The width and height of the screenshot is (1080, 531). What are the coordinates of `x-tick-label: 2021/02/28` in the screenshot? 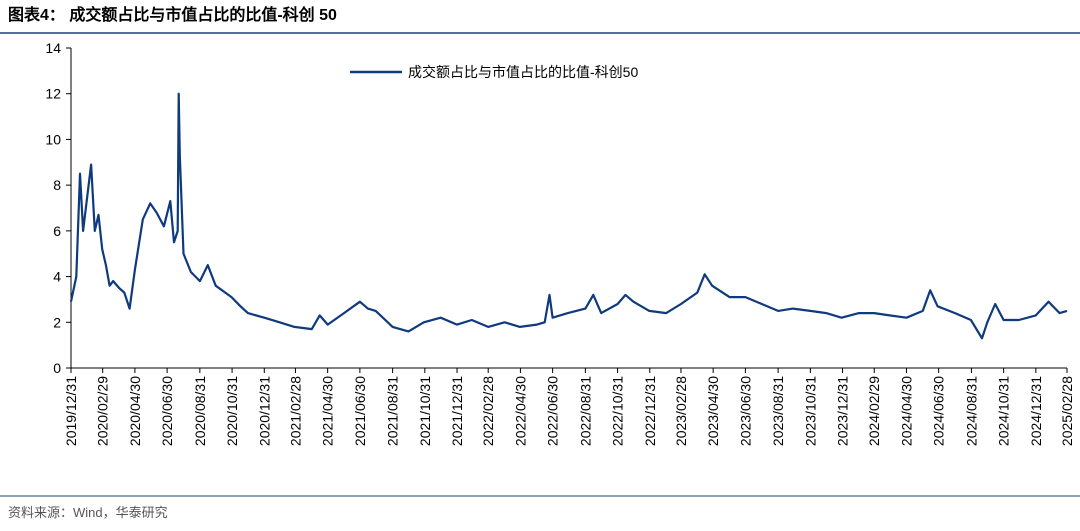 It's located at (295, 411).